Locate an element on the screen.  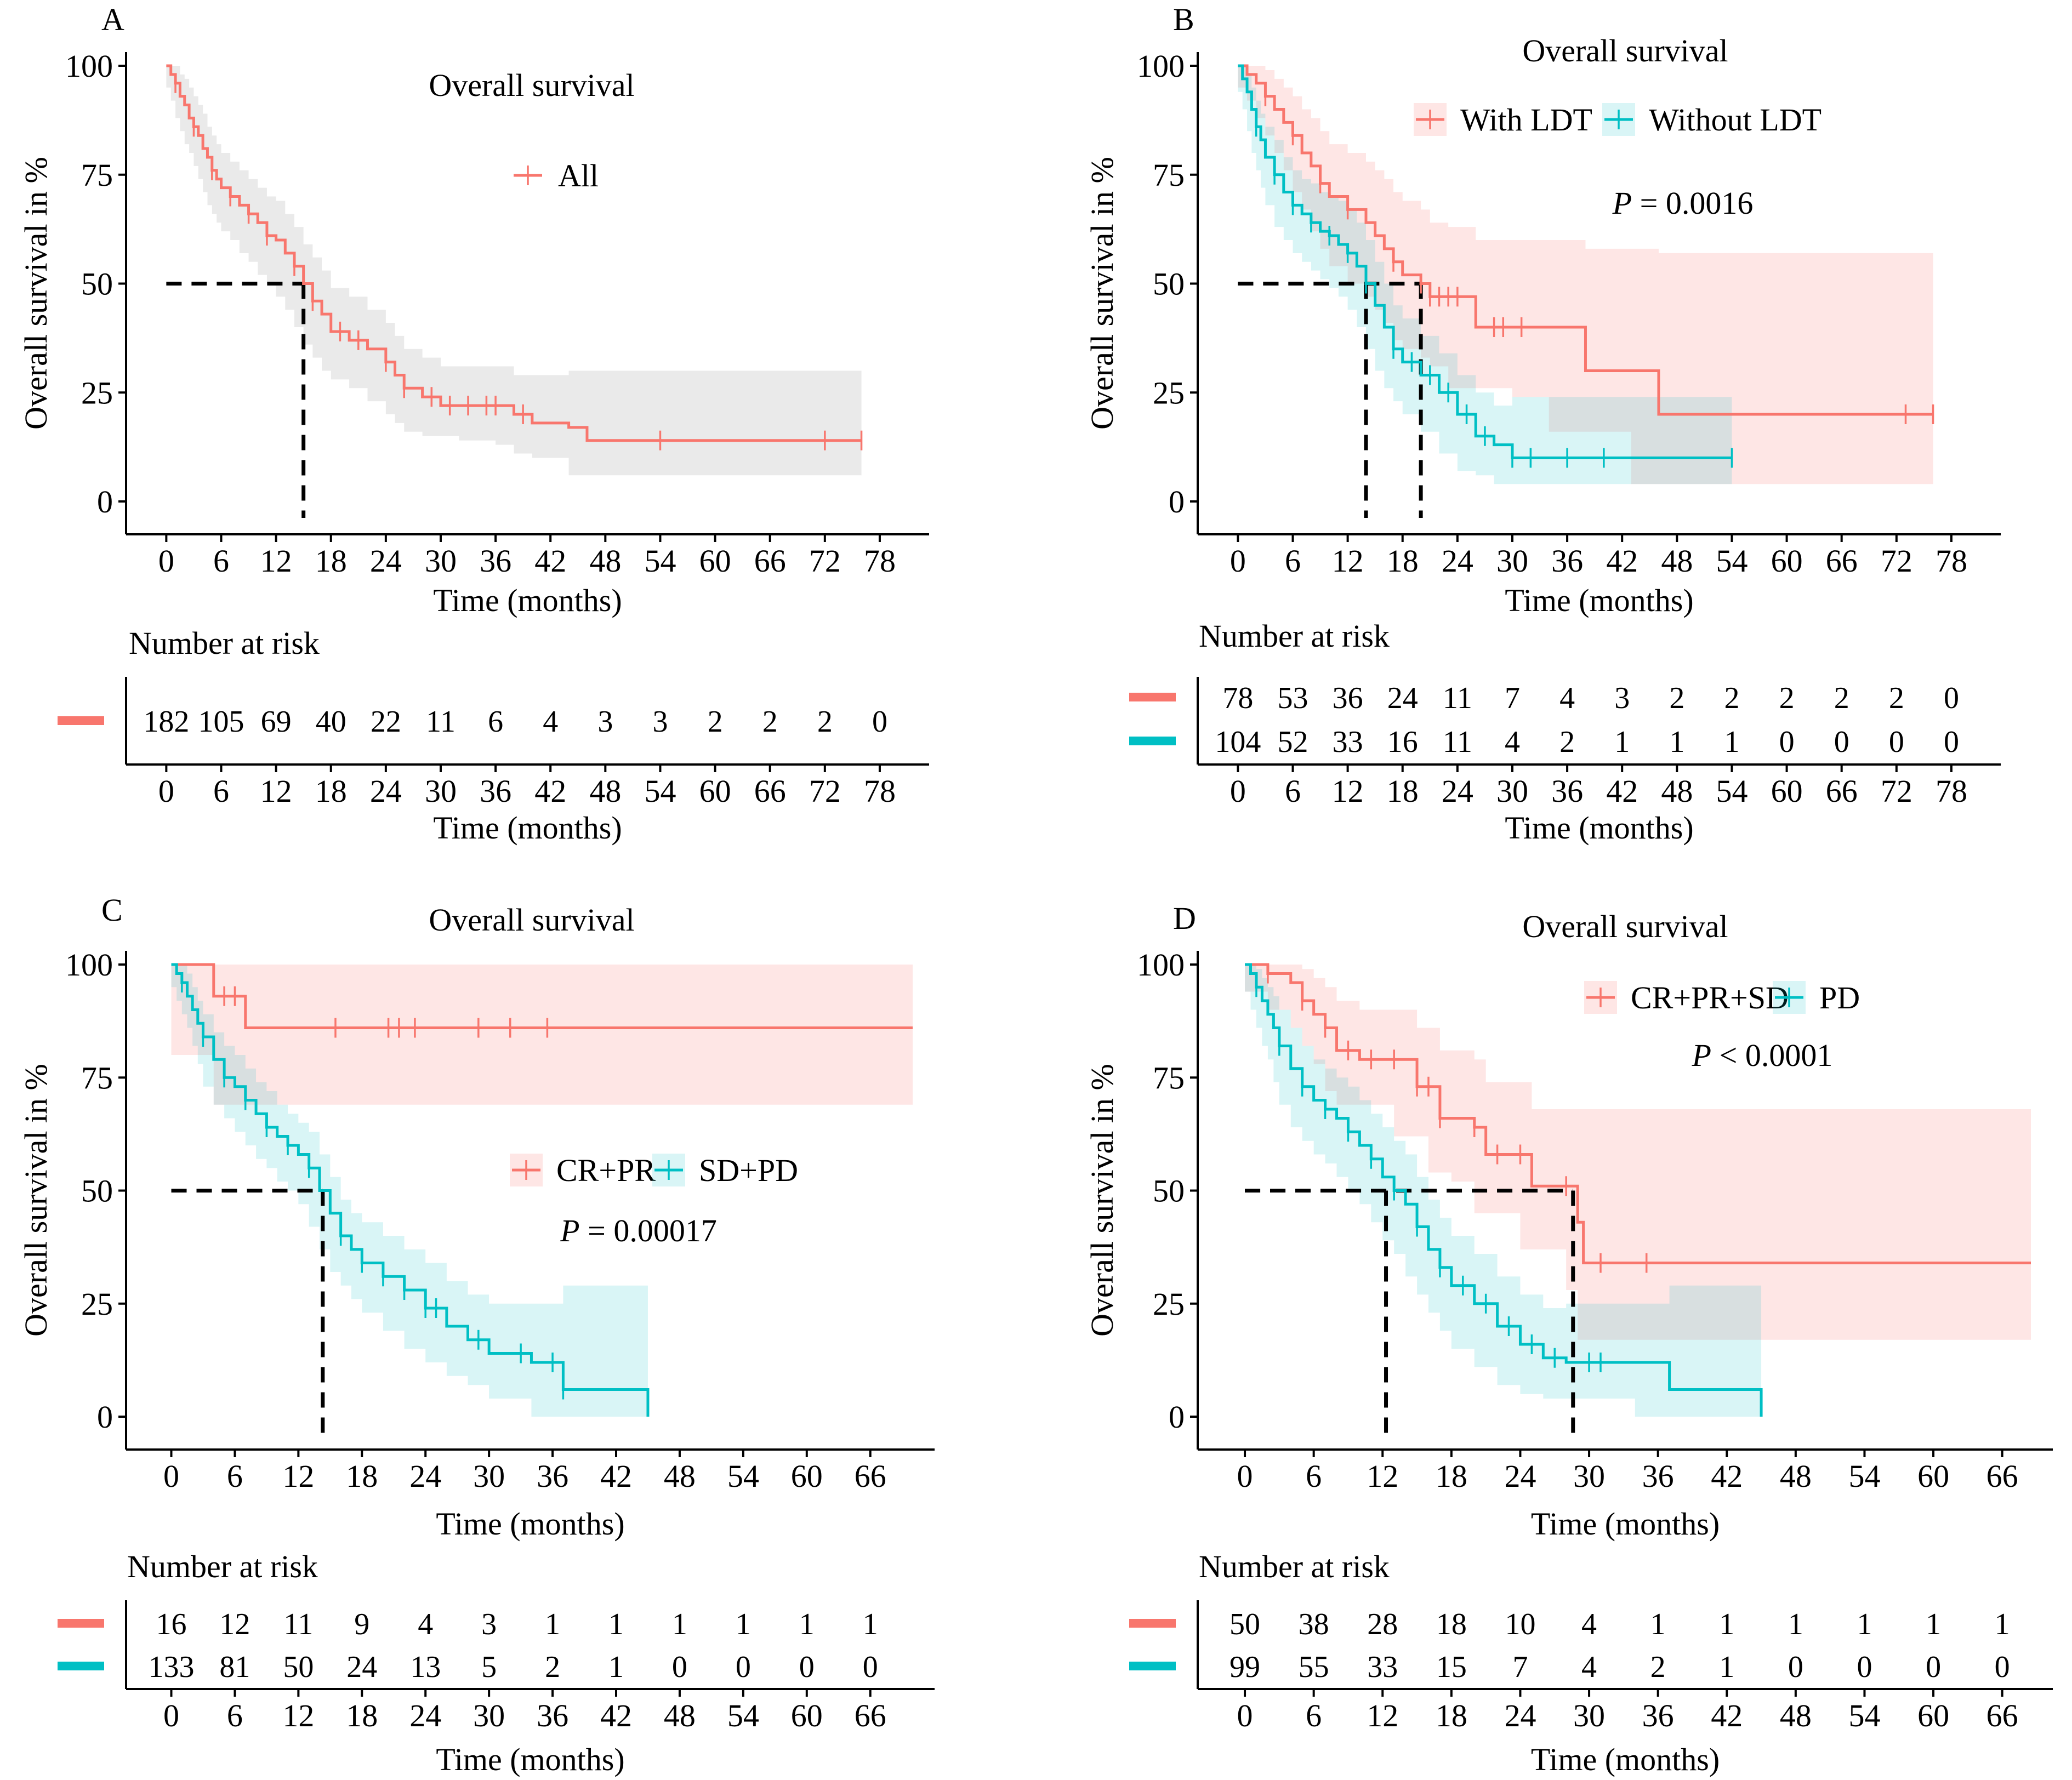
risk-count: 16 is located at coordinates (1403, 742).